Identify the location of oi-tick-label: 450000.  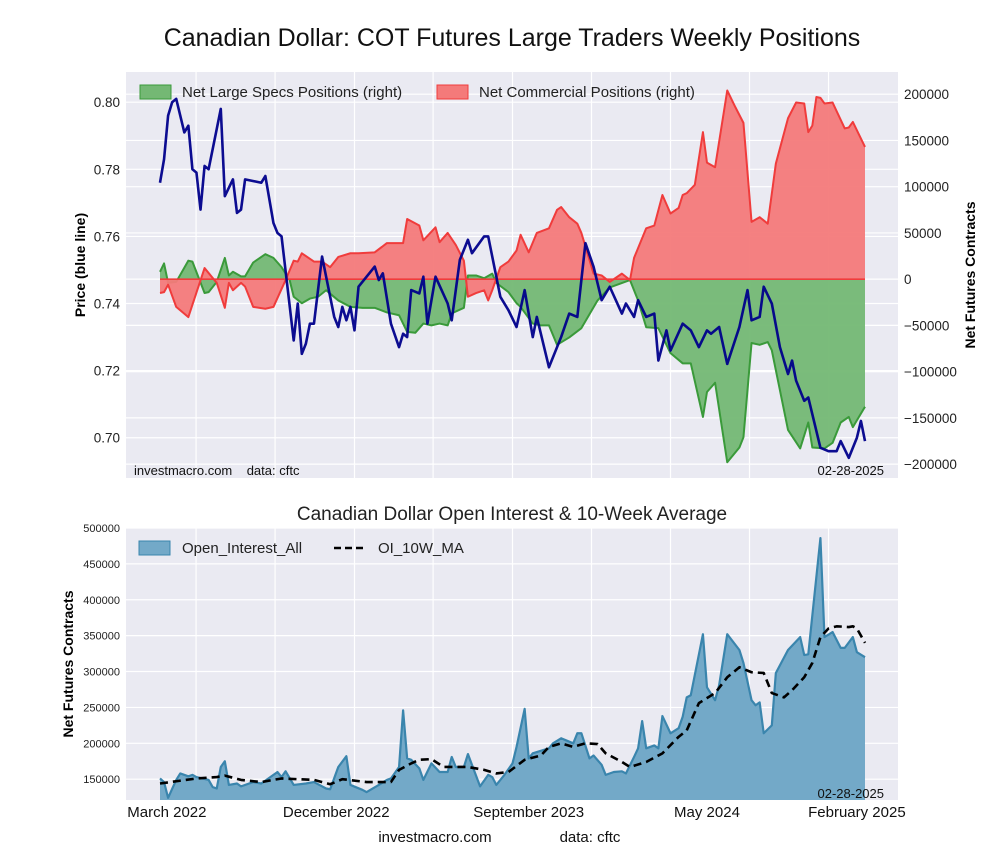
(101, 565).